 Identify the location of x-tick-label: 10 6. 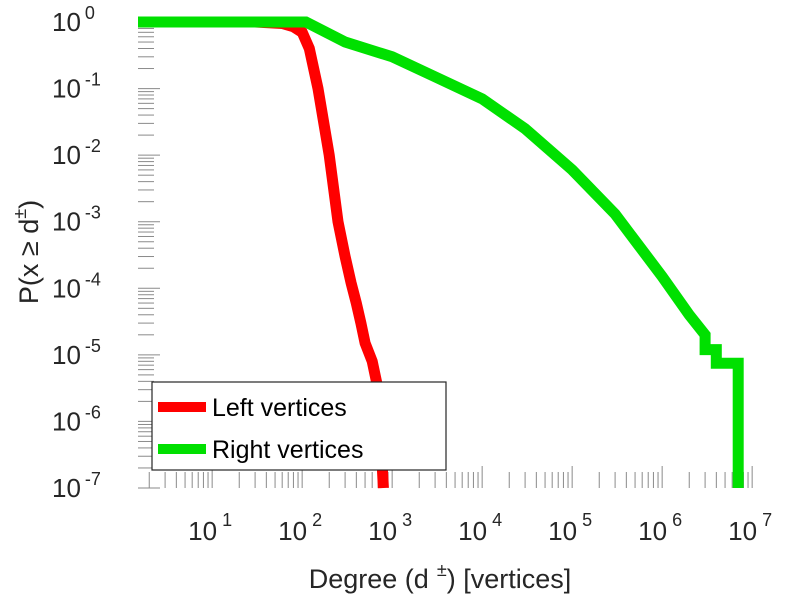
(660, 528).